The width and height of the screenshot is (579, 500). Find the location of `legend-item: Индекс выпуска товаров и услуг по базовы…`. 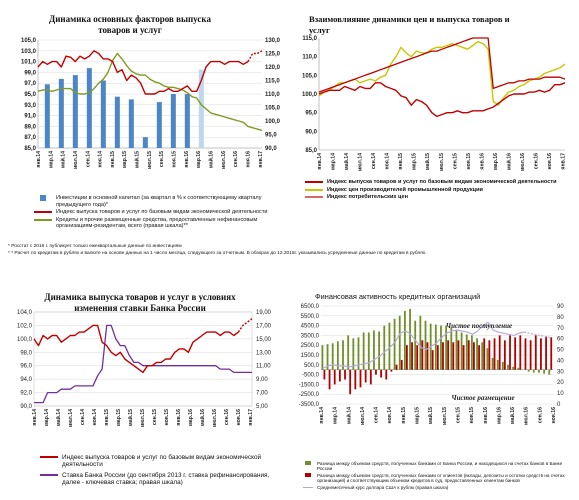

legend-item: Индекс выпуска товаров и услуг по базовы… is located at coordinates (435, 182).